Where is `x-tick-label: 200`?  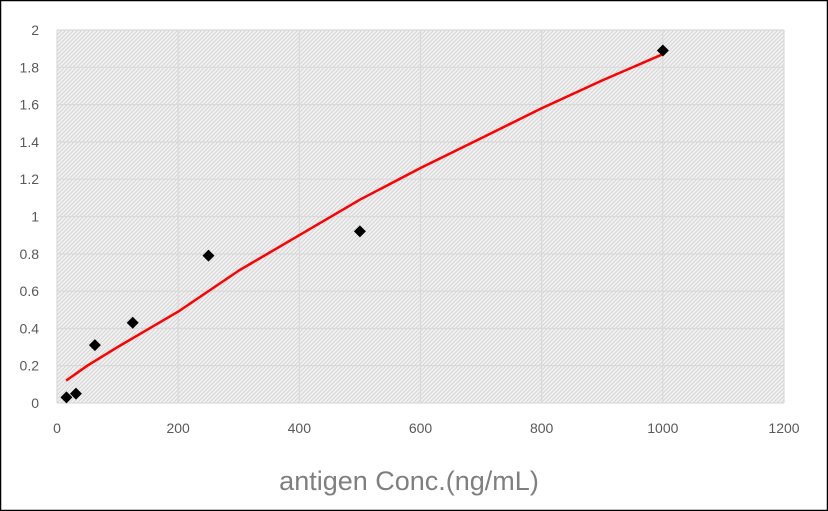 x-tick-label: 200 is located at coordinates (178, 428).